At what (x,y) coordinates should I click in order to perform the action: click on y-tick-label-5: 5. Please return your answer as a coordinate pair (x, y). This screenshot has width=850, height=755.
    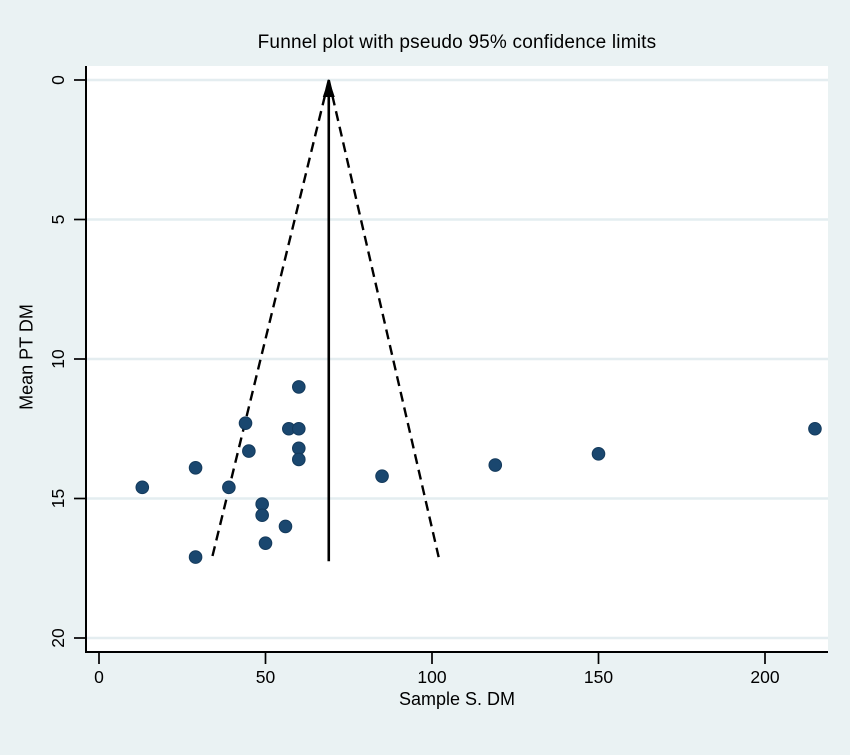
    Looking at the image, I should click on (58, 220).